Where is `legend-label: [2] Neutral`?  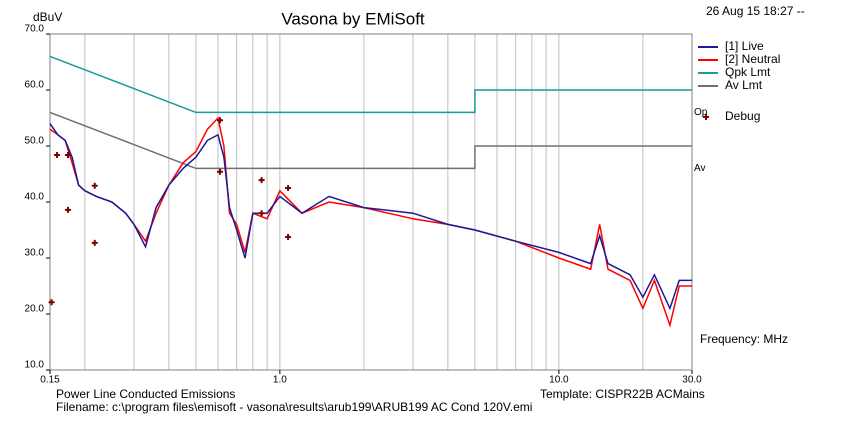 legend-label: [2] Neutral is located at coordinates (752, 59).